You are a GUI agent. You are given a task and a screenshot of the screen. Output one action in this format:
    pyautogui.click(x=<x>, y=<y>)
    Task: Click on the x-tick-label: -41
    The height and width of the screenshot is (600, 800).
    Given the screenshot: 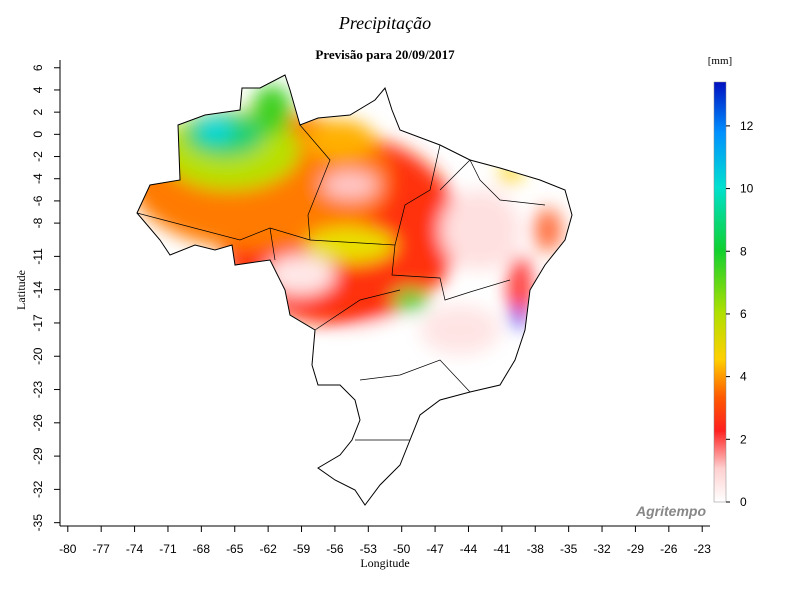 What is the action you would take?
    pyautogui.click(x=502, y=549)
    